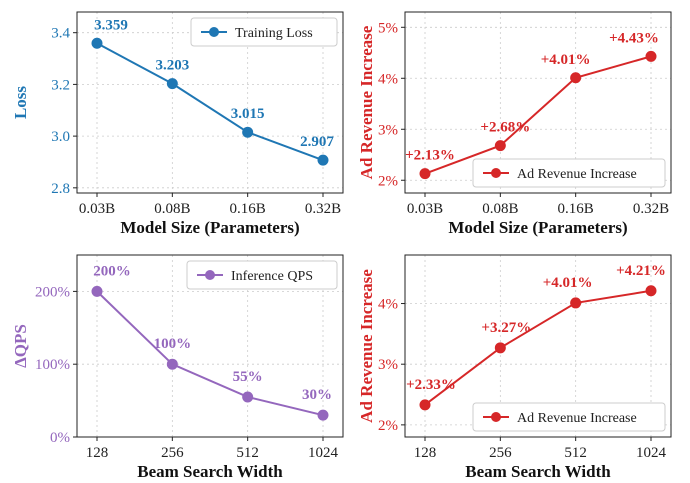 The width and height of the screenshot is (690, 483). I want to click on y-tick-label: 5%, so click(388, 28).